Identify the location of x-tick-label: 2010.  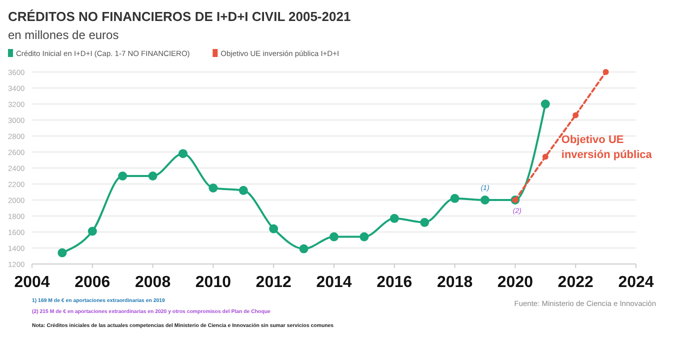
(213, 282).